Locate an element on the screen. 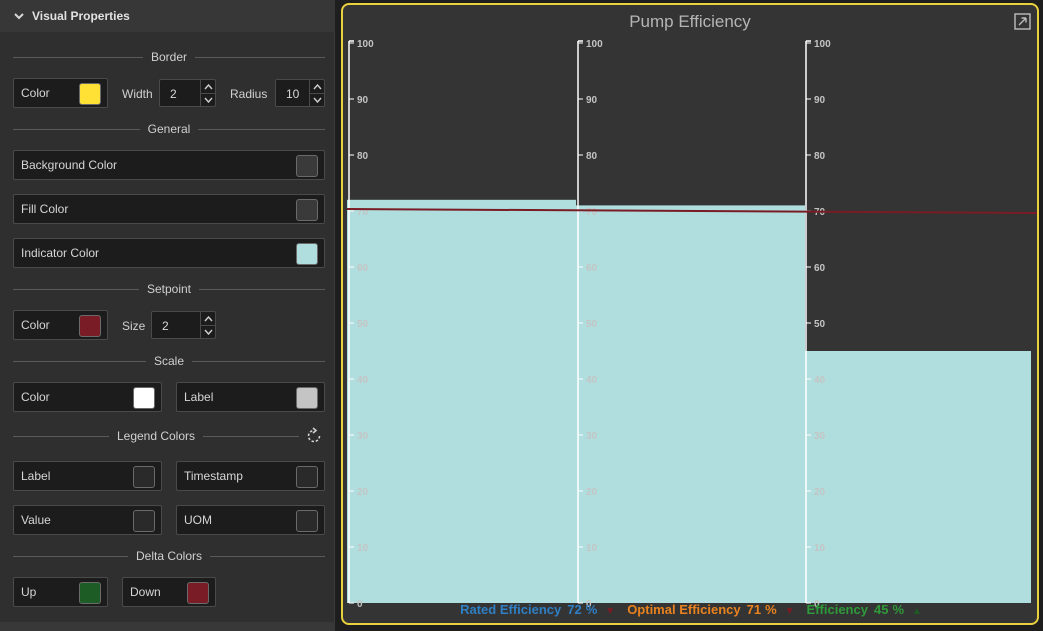  legend-series-name: Efficiency is located at coordinates (837, 609).